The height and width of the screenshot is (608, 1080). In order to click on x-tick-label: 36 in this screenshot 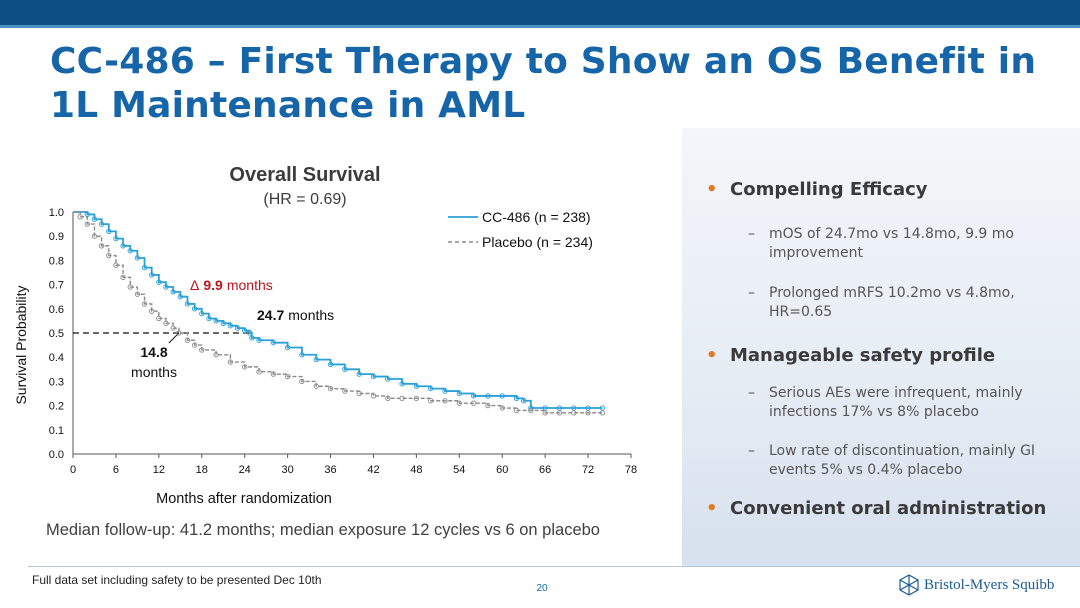, I will do `click(330, 470)`.